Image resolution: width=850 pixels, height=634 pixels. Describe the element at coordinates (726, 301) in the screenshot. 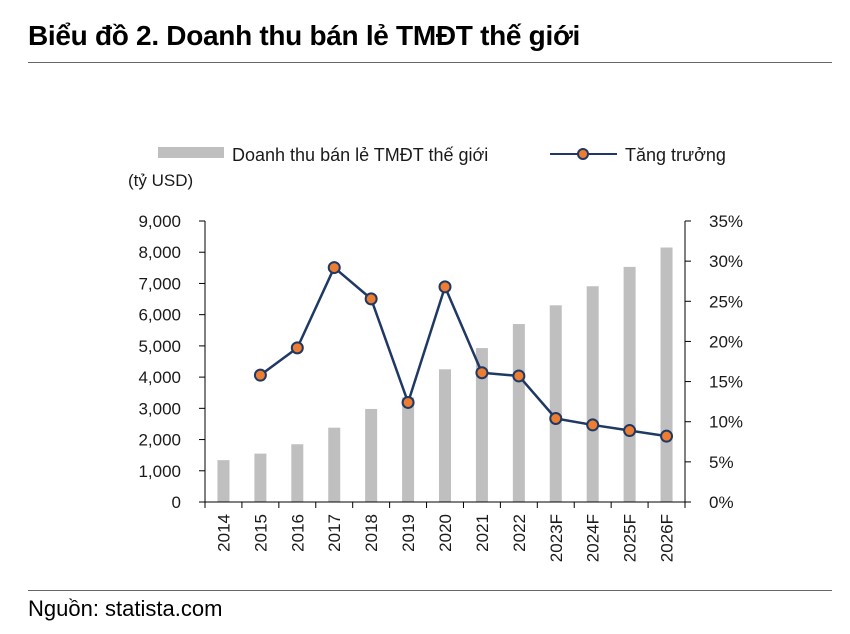

I see `y-right-tick-label: 25%` at that location.